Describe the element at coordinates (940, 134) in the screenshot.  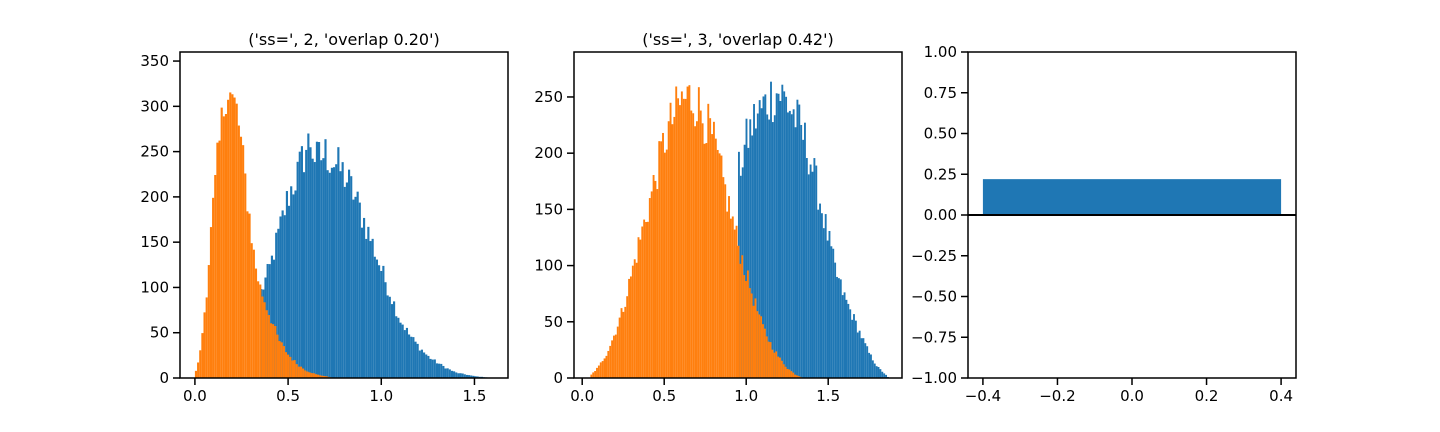
I see `y-tick-label: 0.50` at that location.